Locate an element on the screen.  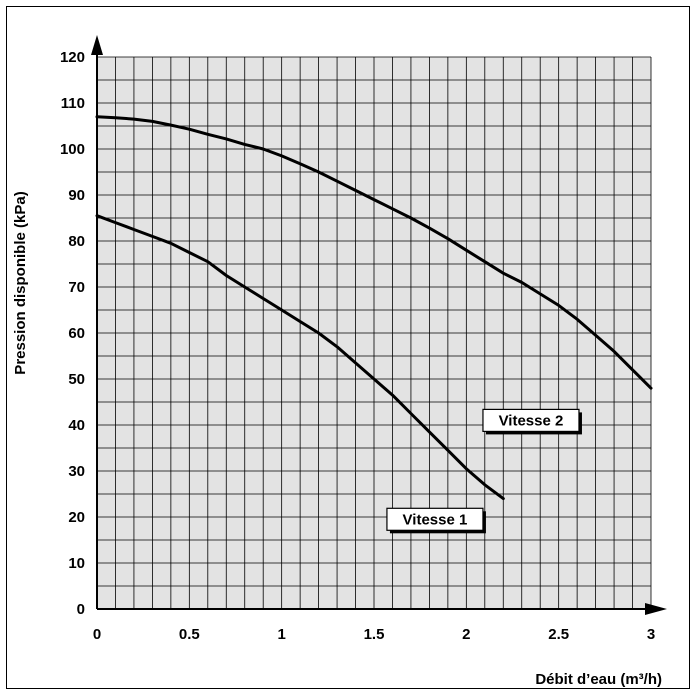
y-tick-label: 10 is located at coordinates (76, 563).